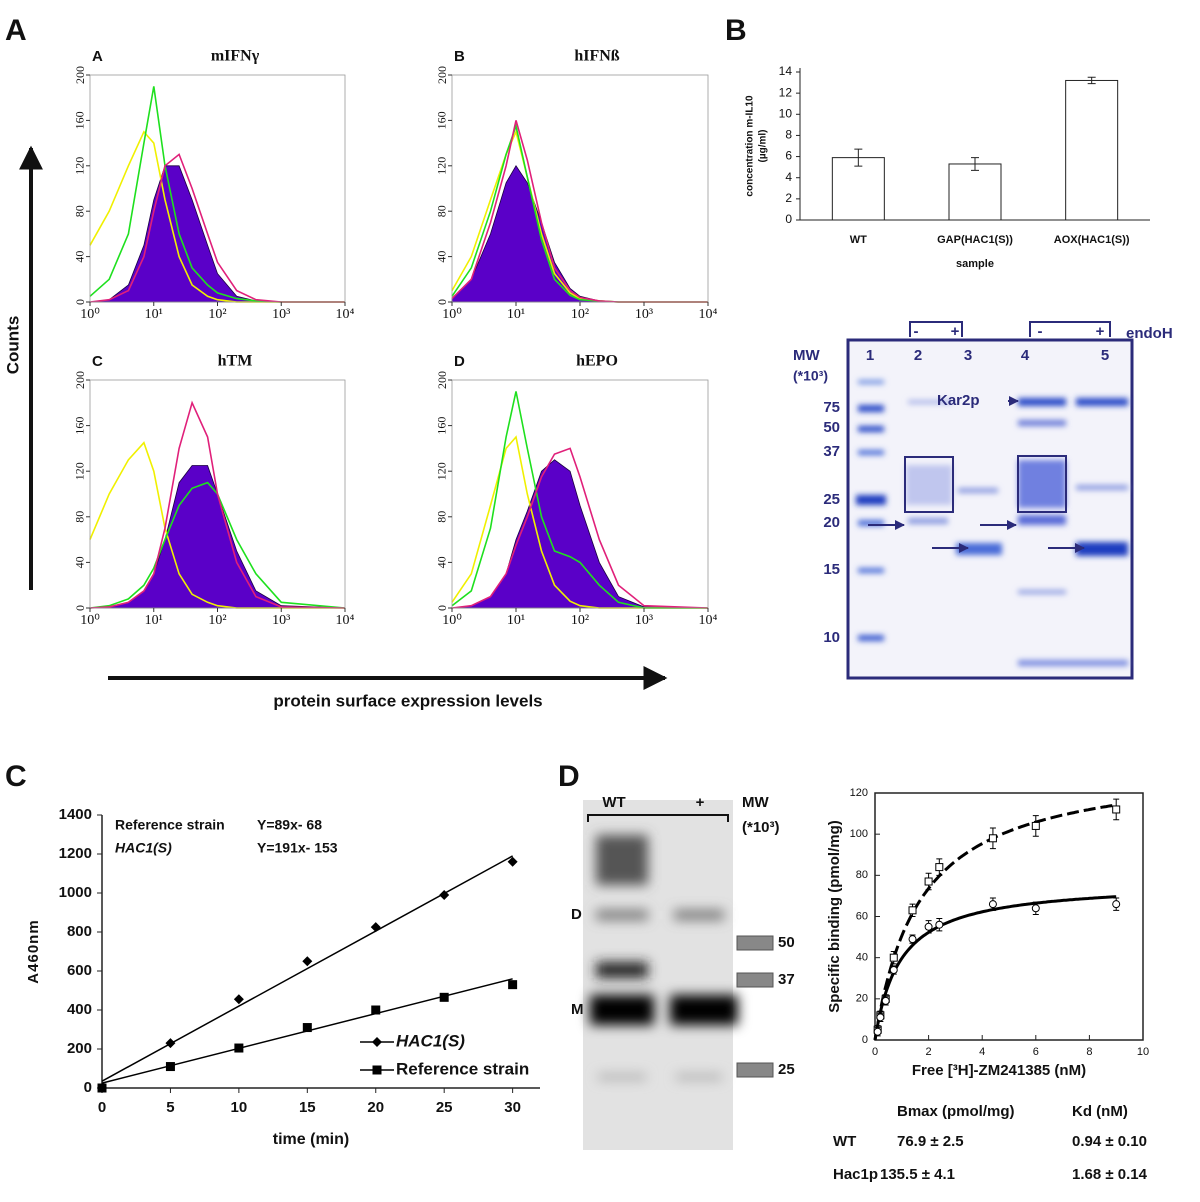 The height and width of the screenshot is (1202, 1200). Describe the element at coordinates (516, 620) in the screenshot. I see `x-tick-label: 10¹` at that location.